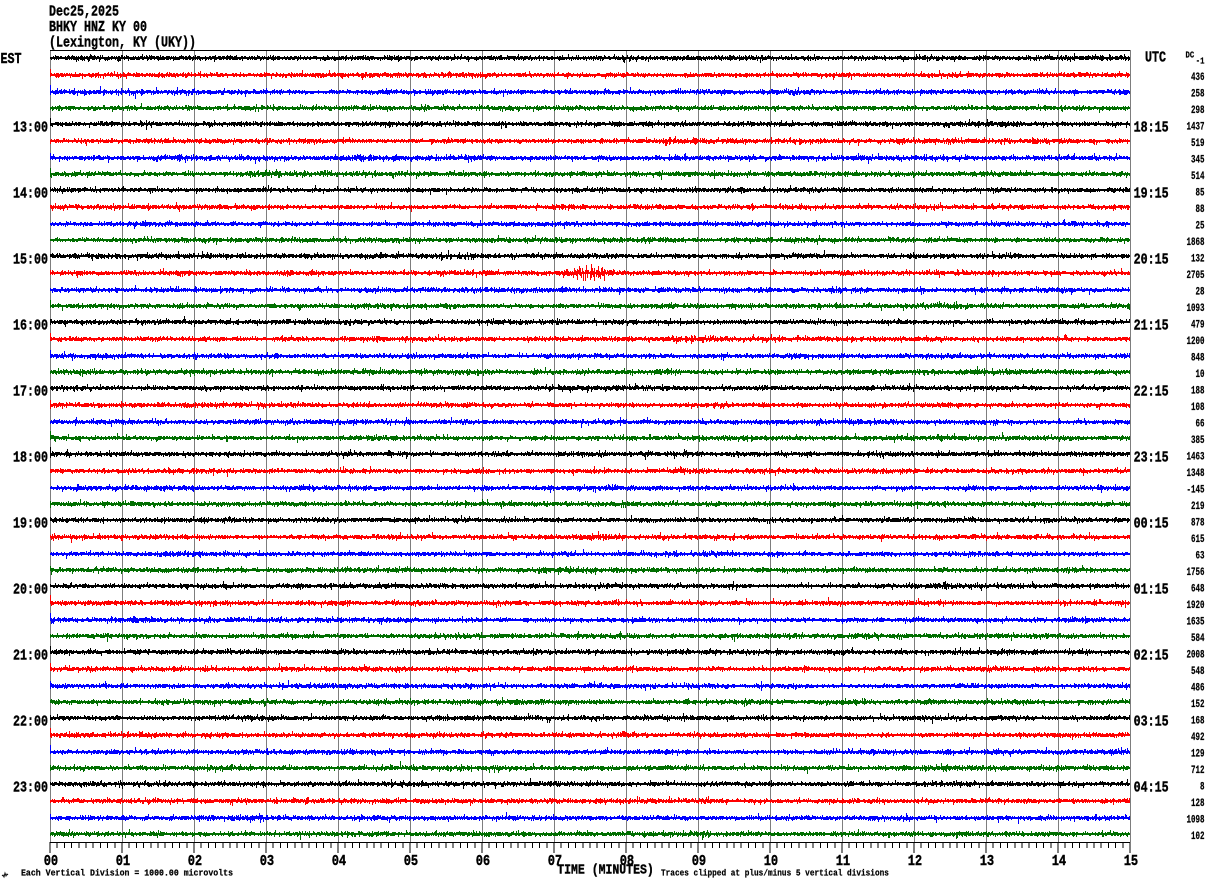 This screenshot has width=1210, height=891. What do you see at coordinates (627, 862) in the screenshot?
I see `svg-text: 08` at bounding box center [627, 862].